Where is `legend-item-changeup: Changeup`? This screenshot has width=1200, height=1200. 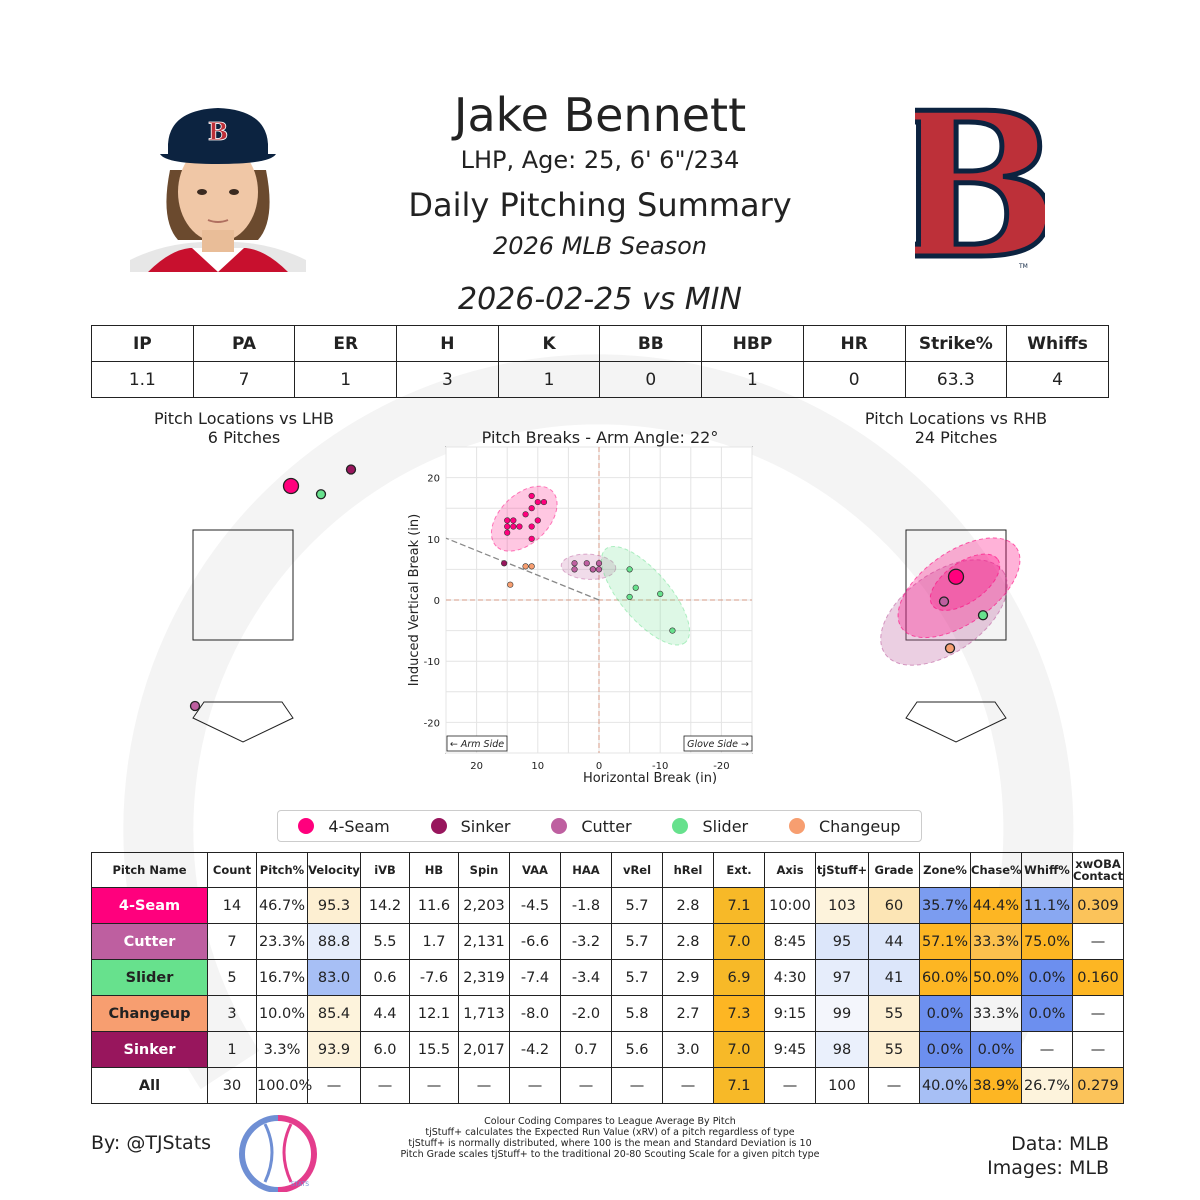 legend-item-changeup: Changeup is located at coordinates (844, 826).